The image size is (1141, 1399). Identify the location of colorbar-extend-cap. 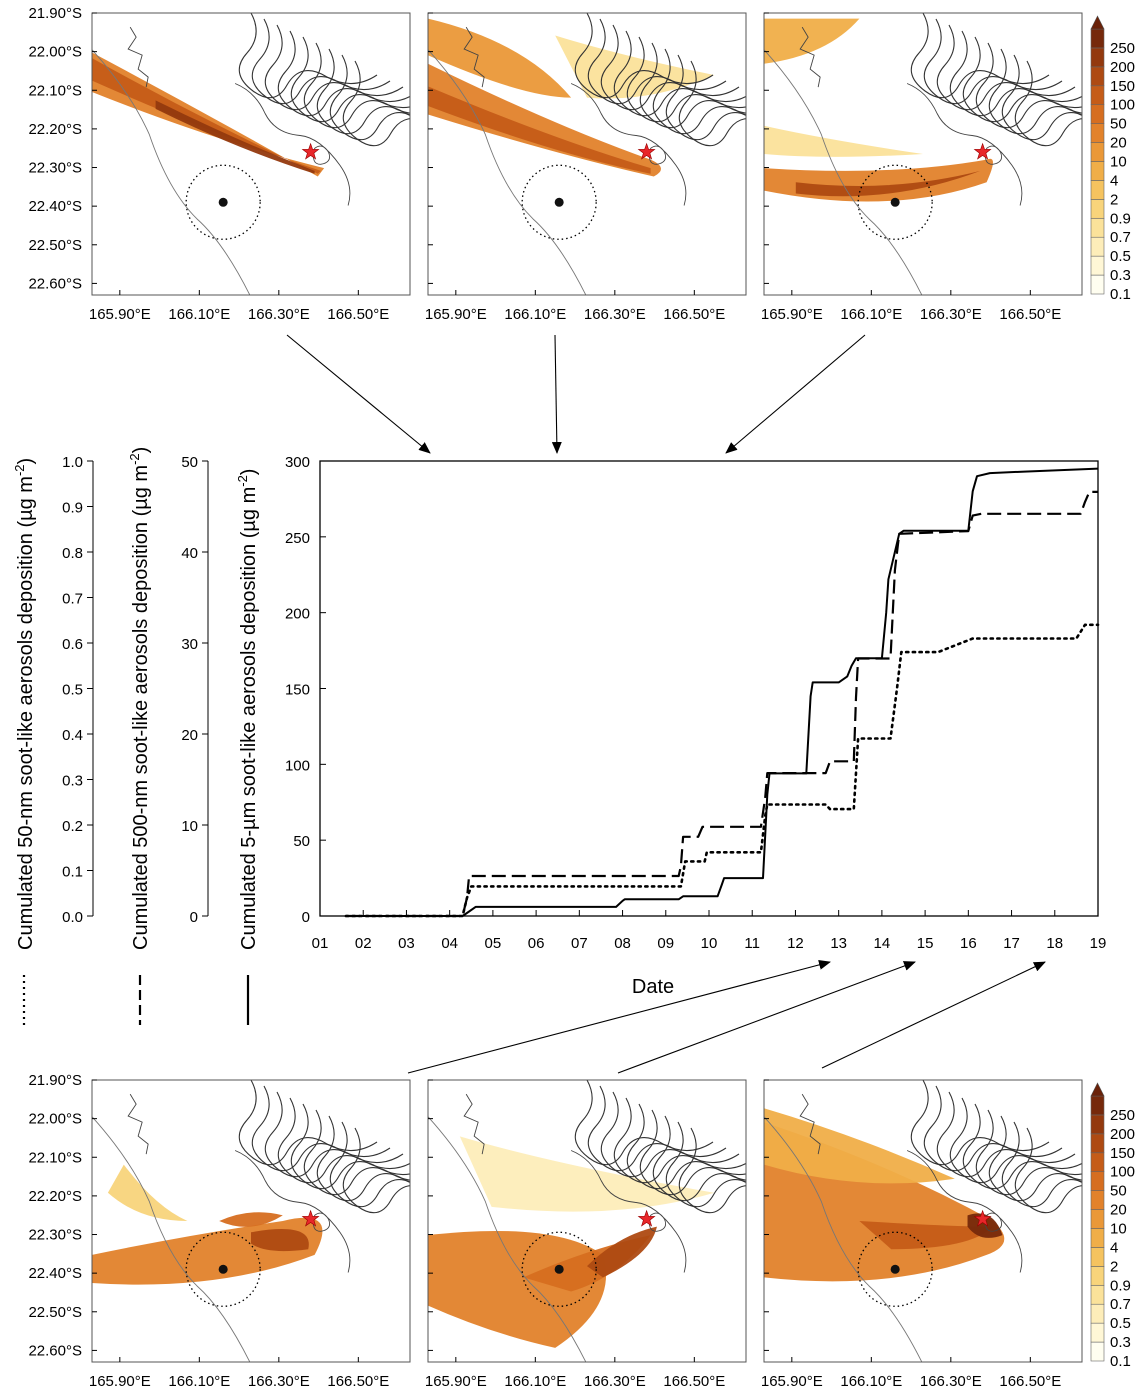
(1097, 1089).